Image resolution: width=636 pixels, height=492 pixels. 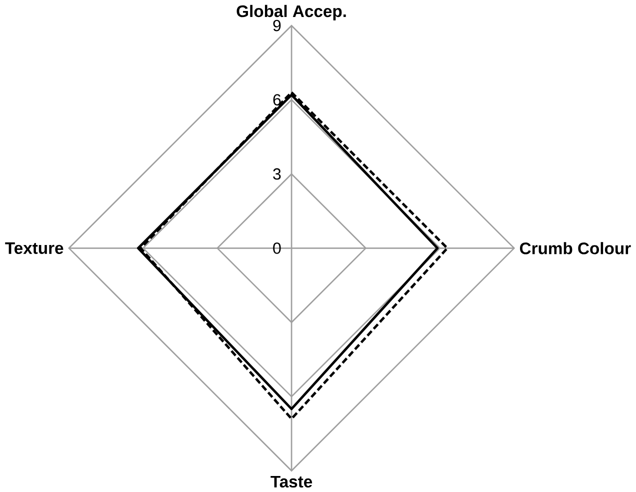 What do you see at coordinates (277, 26) in the screenshot?
I see `y-tick-label: 9` at bounding box center [277, 26].